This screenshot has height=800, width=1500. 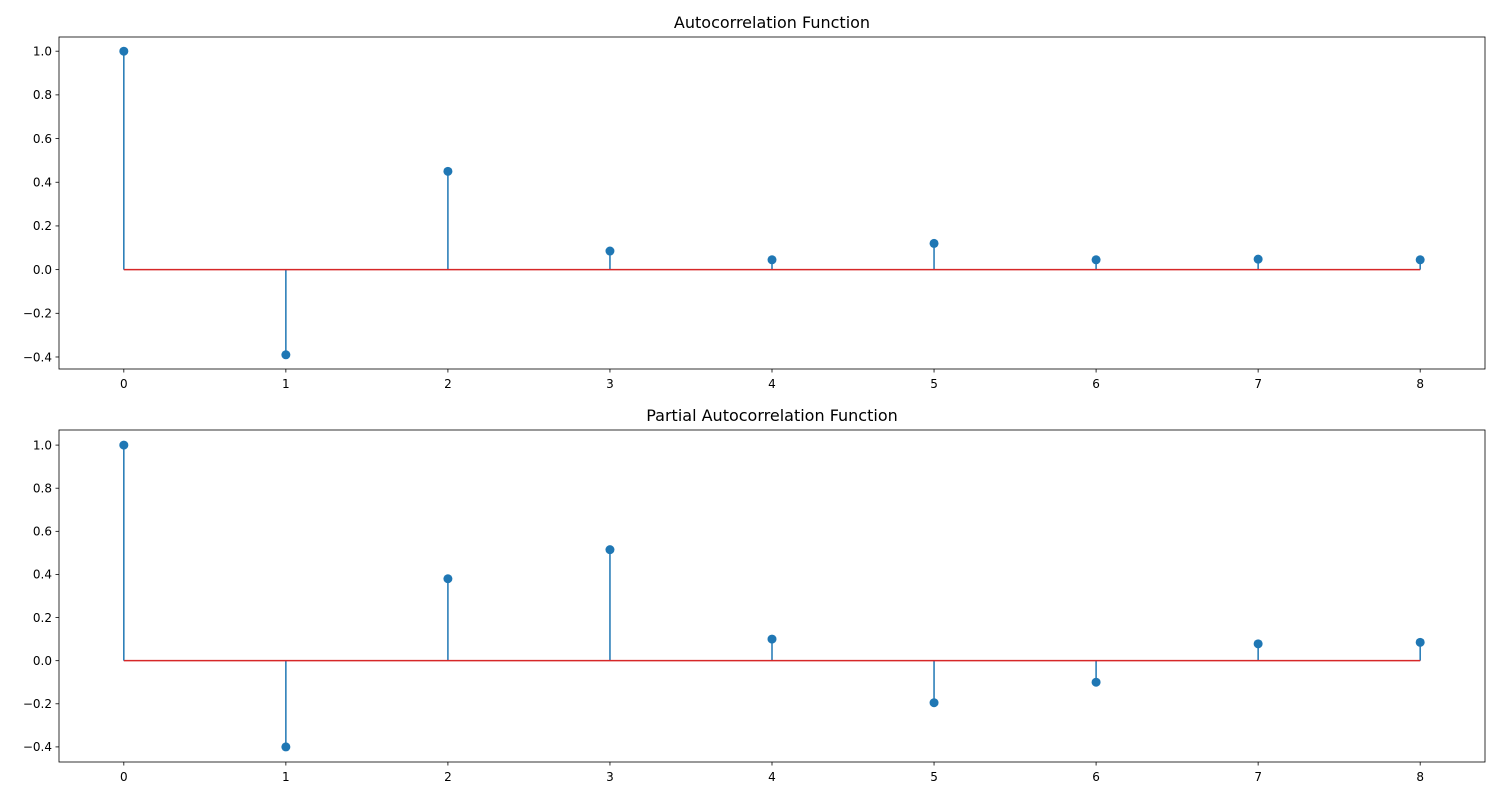 What do you see at coordinates (448, 384) in the screenshot?
I see `acf-x-tick-label: 2` at bounding box center [448, 384].